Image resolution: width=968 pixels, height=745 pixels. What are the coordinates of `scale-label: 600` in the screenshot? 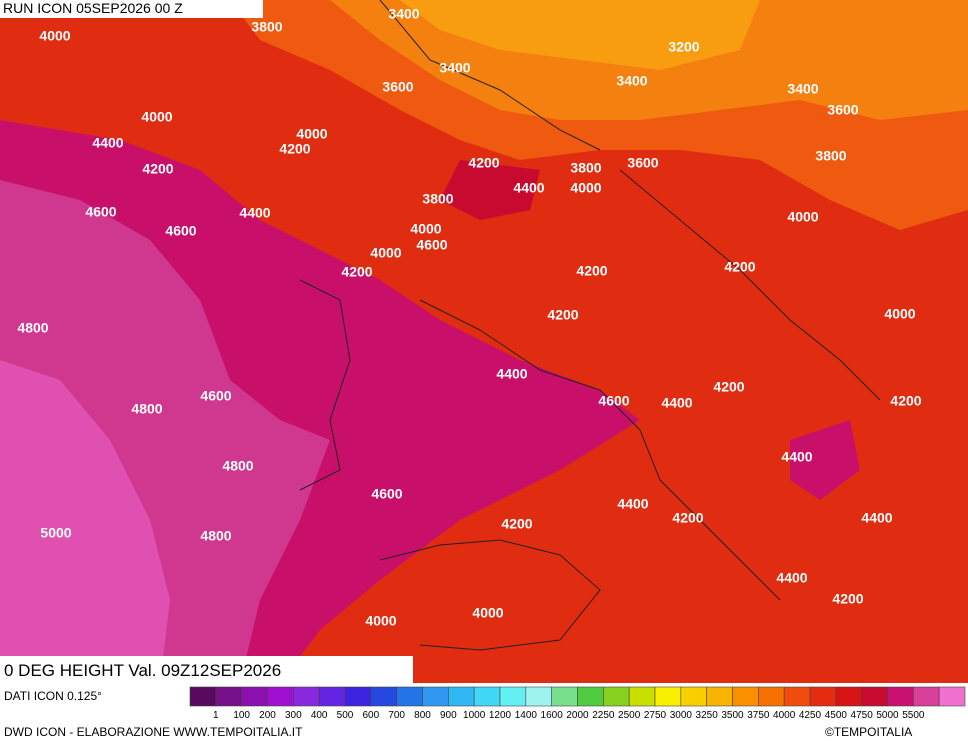 It's located at (370, 715).